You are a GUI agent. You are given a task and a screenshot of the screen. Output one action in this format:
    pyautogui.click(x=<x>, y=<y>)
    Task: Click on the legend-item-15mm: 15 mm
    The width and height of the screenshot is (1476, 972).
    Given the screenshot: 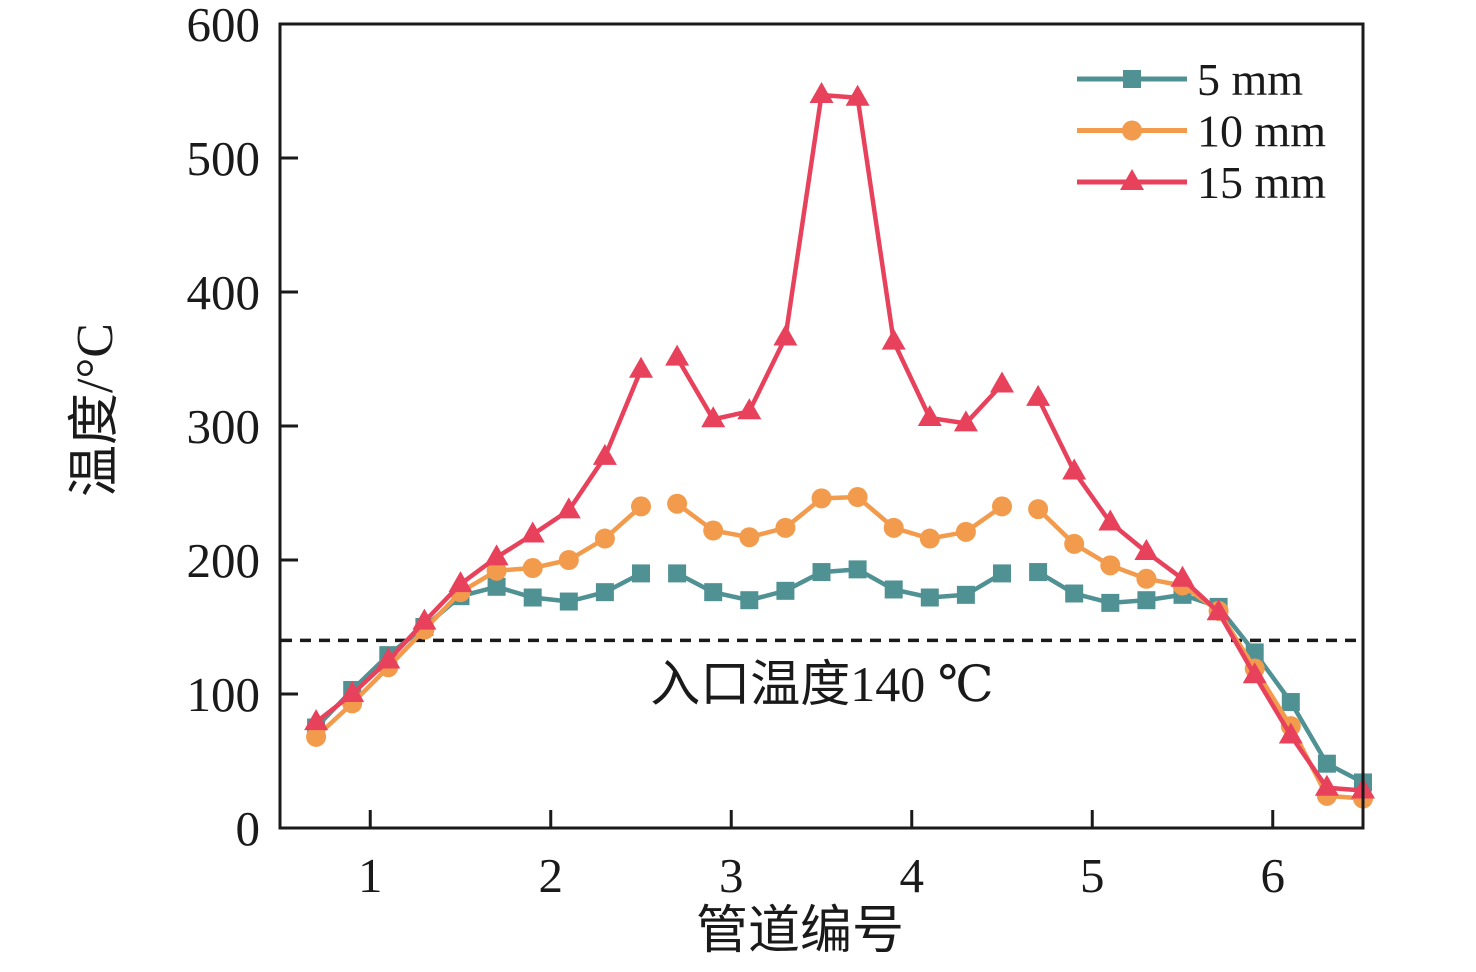 What is the action you would take?
    pyautogui.click(x=1201, y=182)
    